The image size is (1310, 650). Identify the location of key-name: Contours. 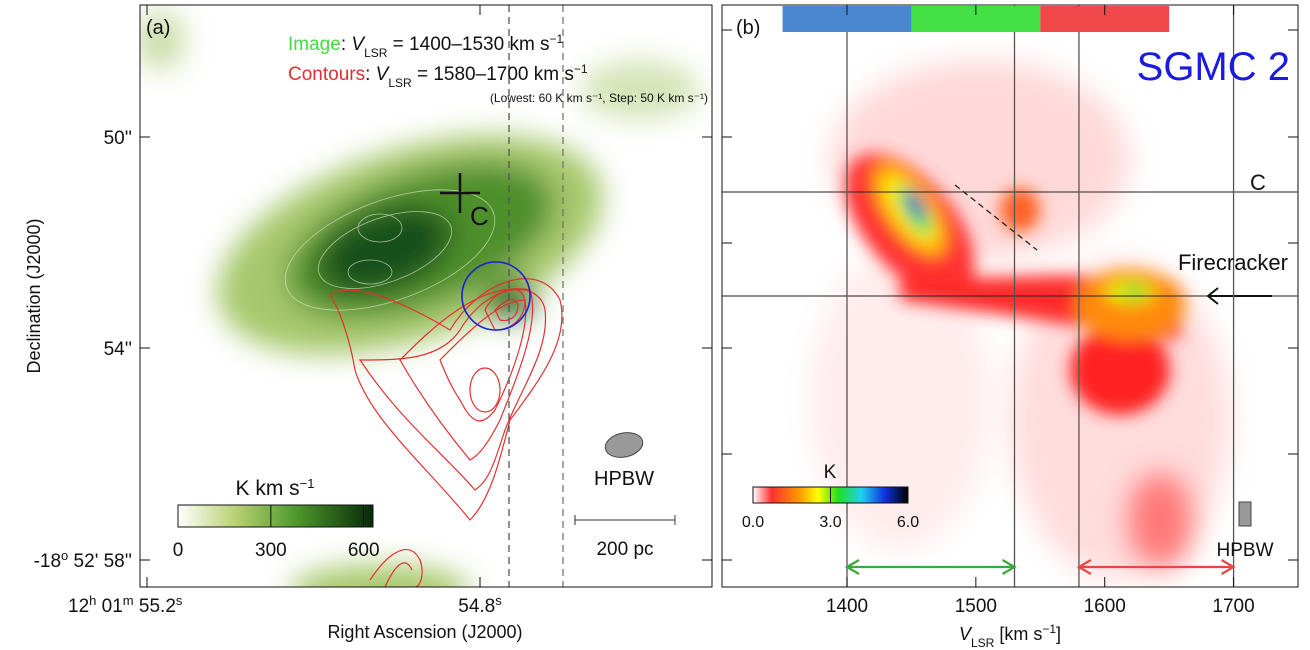
(326, 74).